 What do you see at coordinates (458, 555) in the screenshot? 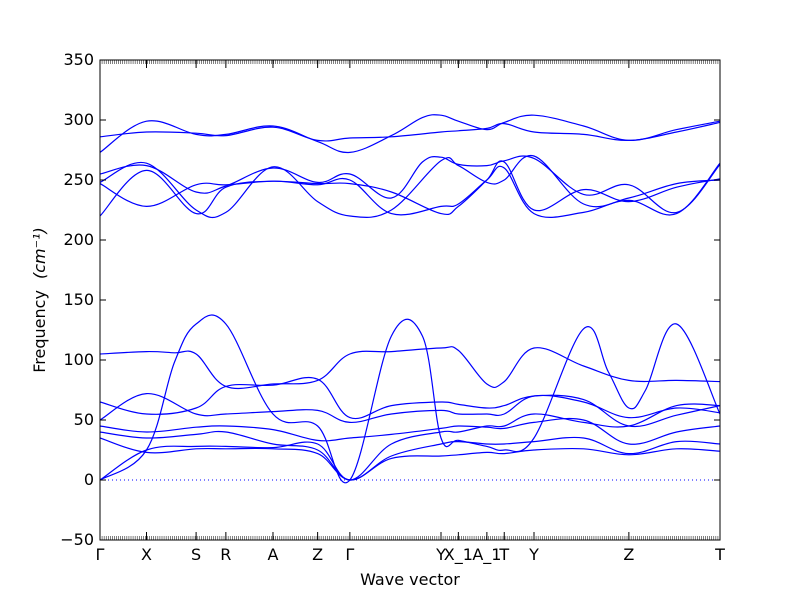
I see `x-tick-label: X_1` at bounding box center [458, 555].